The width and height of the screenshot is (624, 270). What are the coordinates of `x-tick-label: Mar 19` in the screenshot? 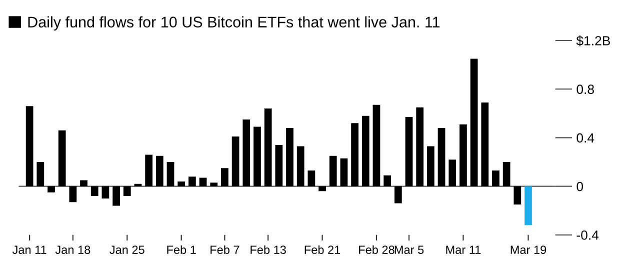 It's located at (528, 250).